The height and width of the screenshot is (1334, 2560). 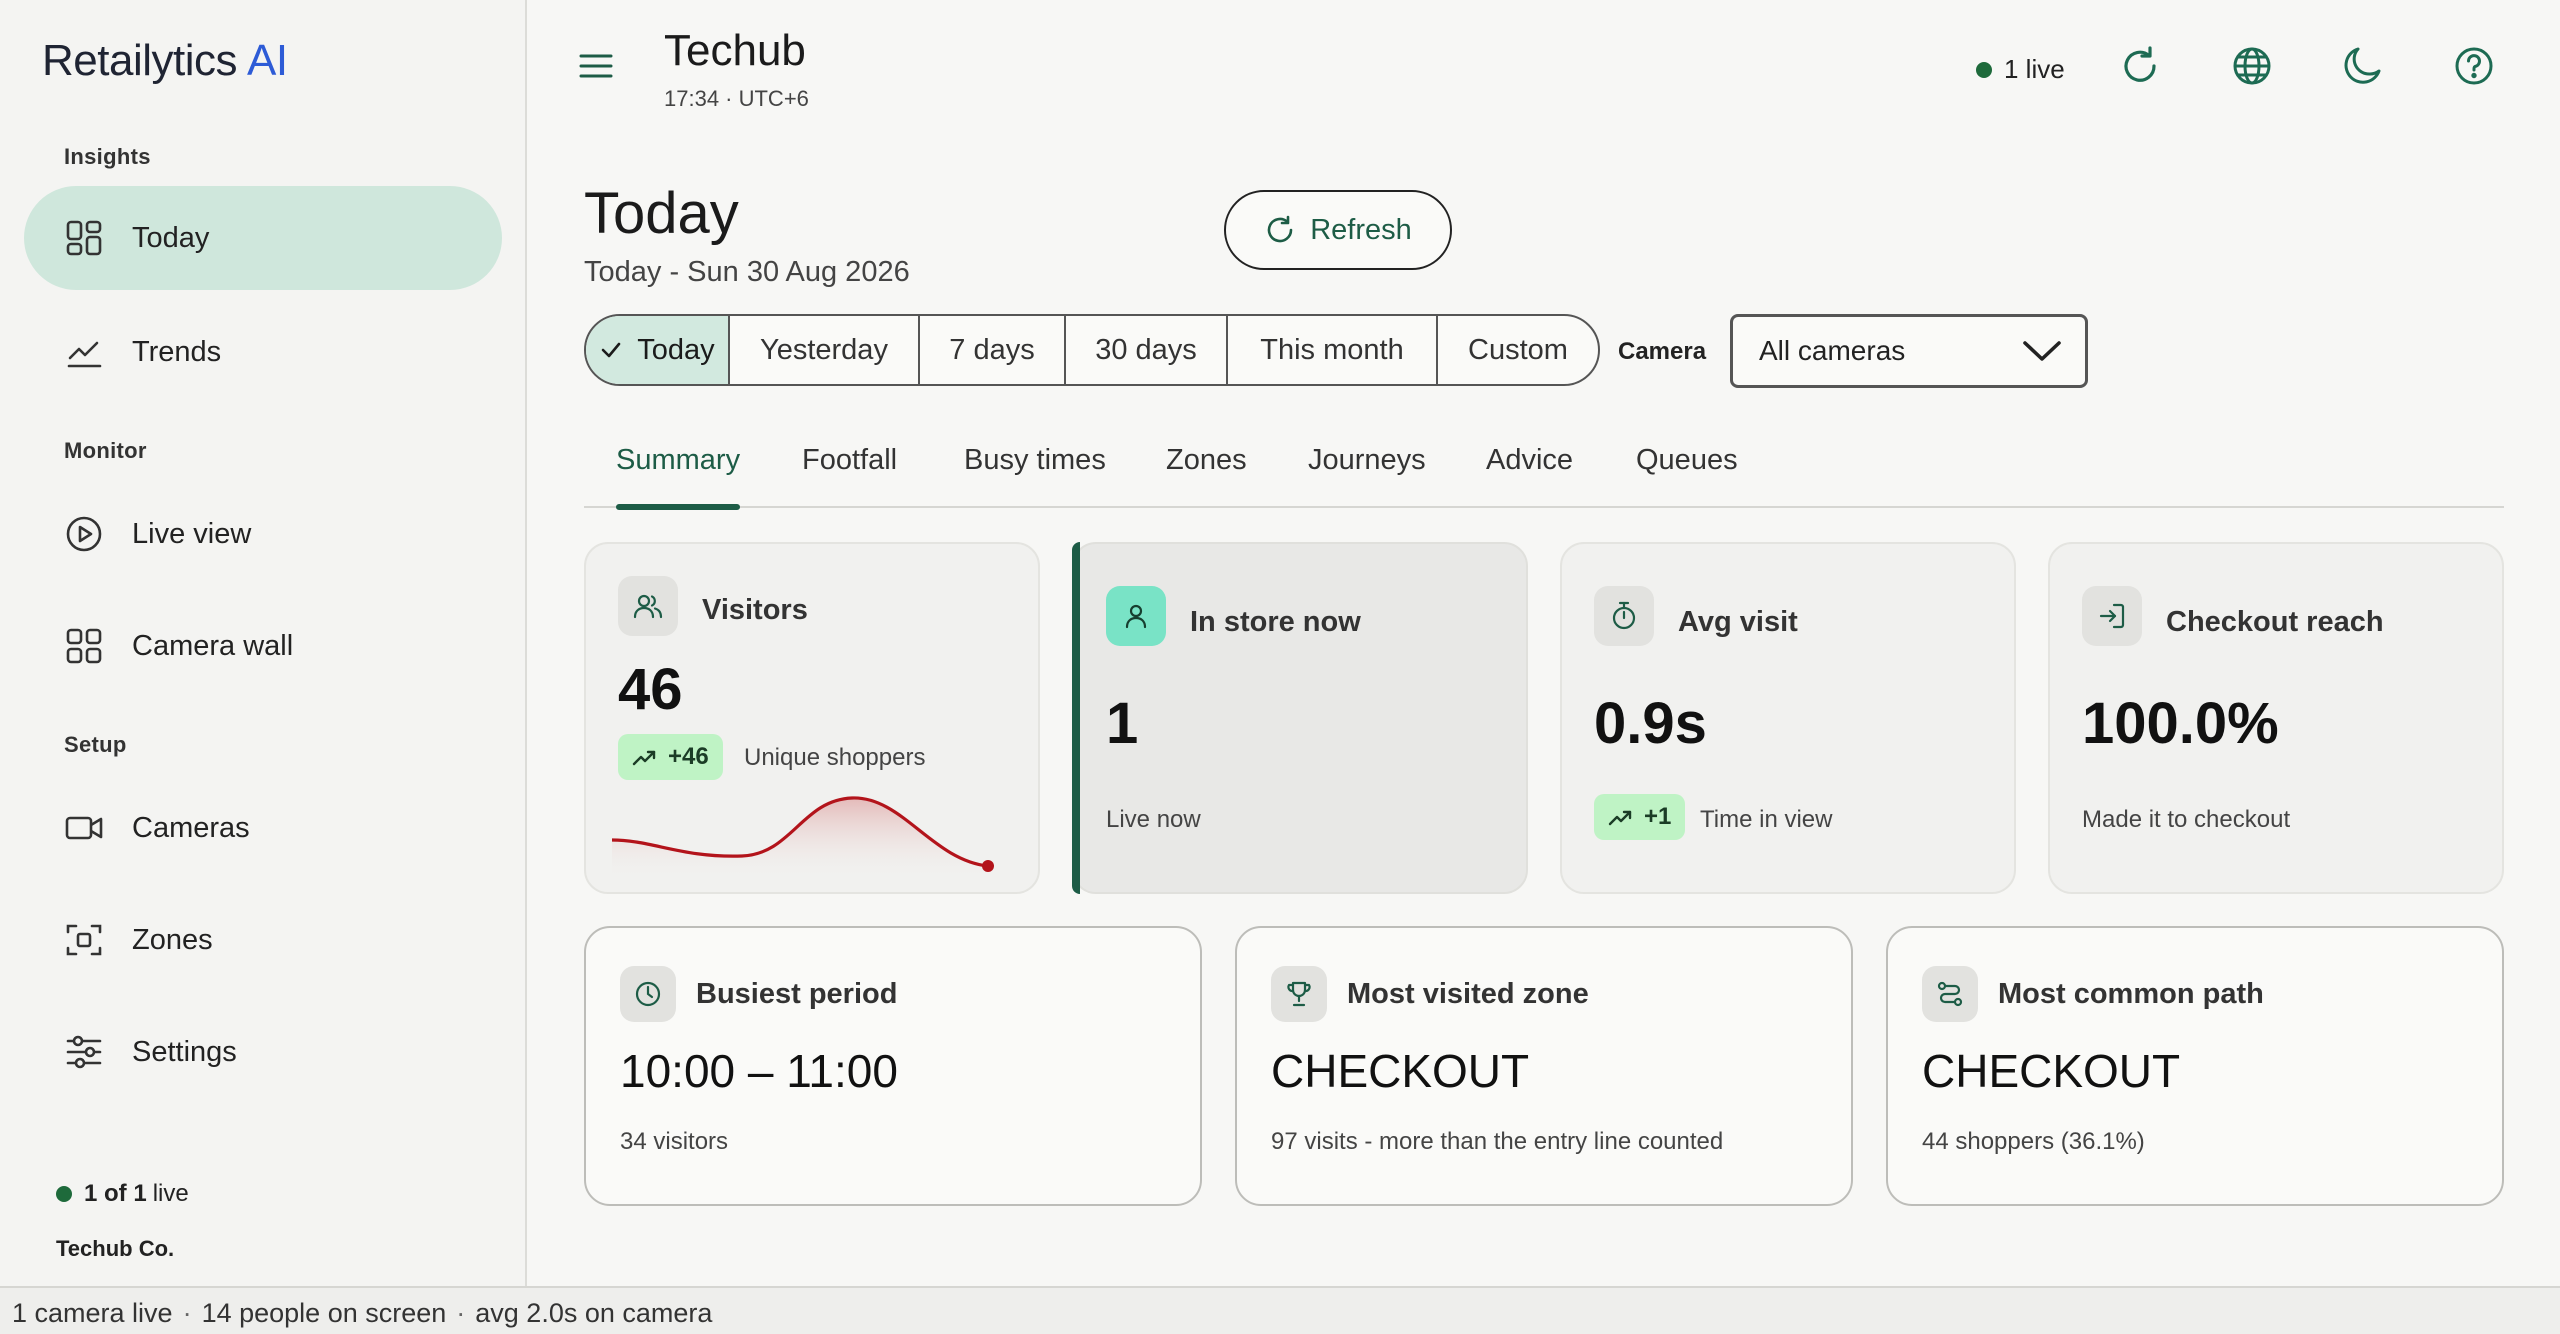 What do you see at coordinates (213, 645) in the screenshot?
I see `sidebar-item-label: Camera wall` at bounding box center [213, 645].